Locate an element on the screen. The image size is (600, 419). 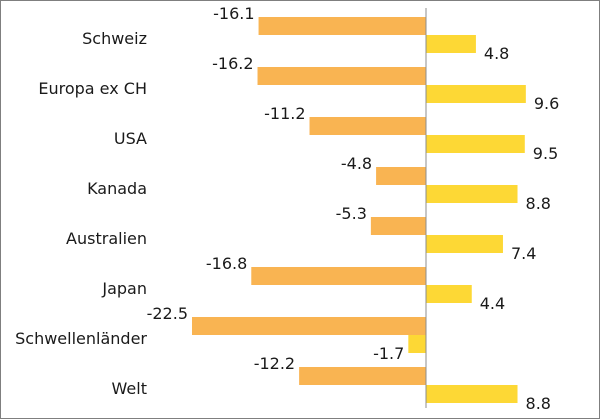
data-label: 9.5 is located at coordinates (545, 153).